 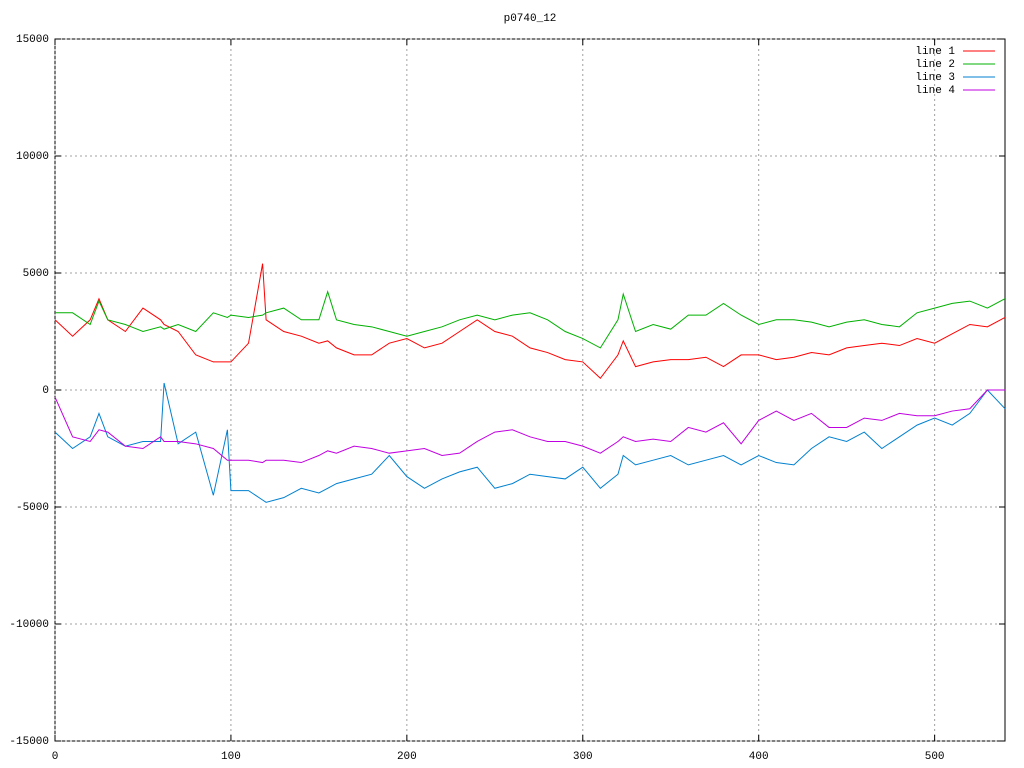 What do you see at coordinates (29, 625) in the screenshot?
I see `y-tick-label: -10000` at bounding box center [29, 625].